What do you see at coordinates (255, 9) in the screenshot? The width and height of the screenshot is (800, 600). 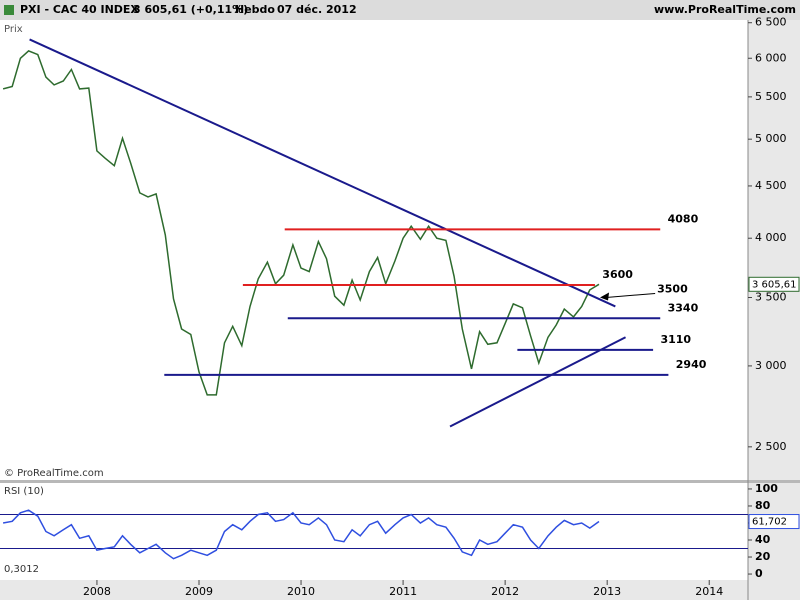 I see `period: Hebdo` at bounding box center [255, 9].